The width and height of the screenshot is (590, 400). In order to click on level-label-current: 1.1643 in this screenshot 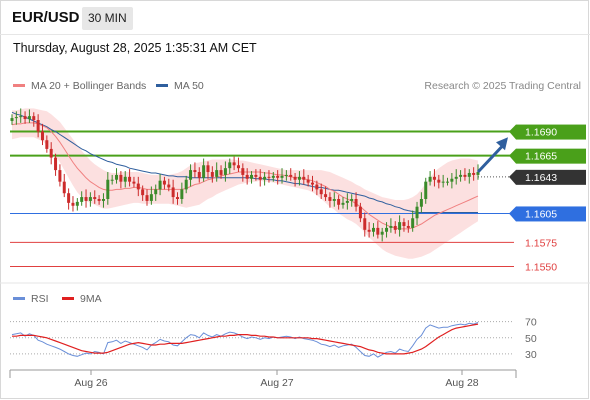, I will do `click(541, 178)`.